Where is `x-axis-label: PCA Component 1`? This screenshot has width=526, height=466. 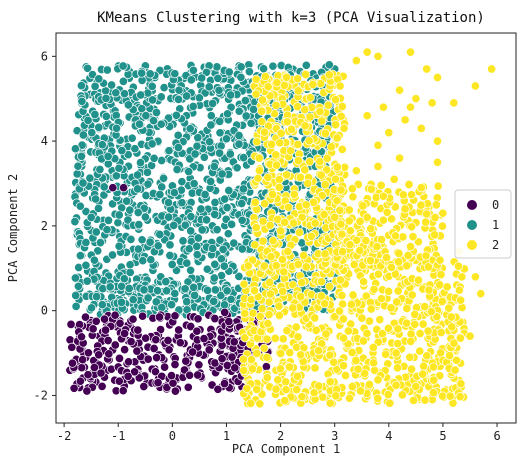 x-axis-label: PCA Component 1 is located at coordinates (286, 449).